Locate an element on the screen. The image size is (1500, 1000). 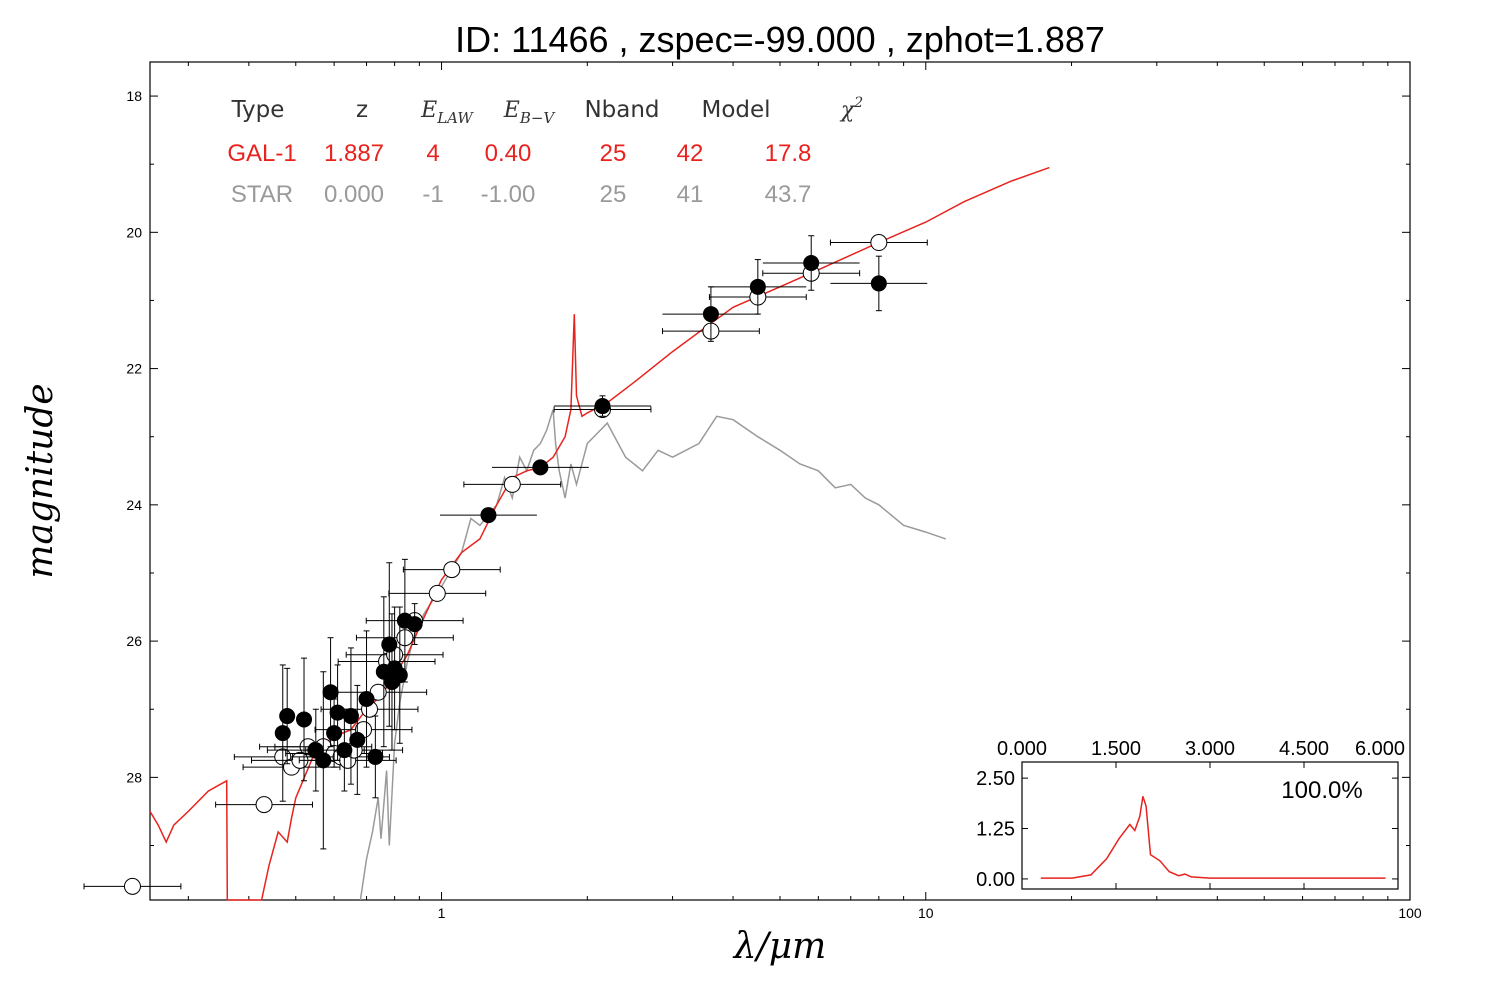
inset-axis-ticks: 0.000 1.500 3.000 4.500 6.000 0.00 1.25 2.50 is located at coordinates (1190, 814).